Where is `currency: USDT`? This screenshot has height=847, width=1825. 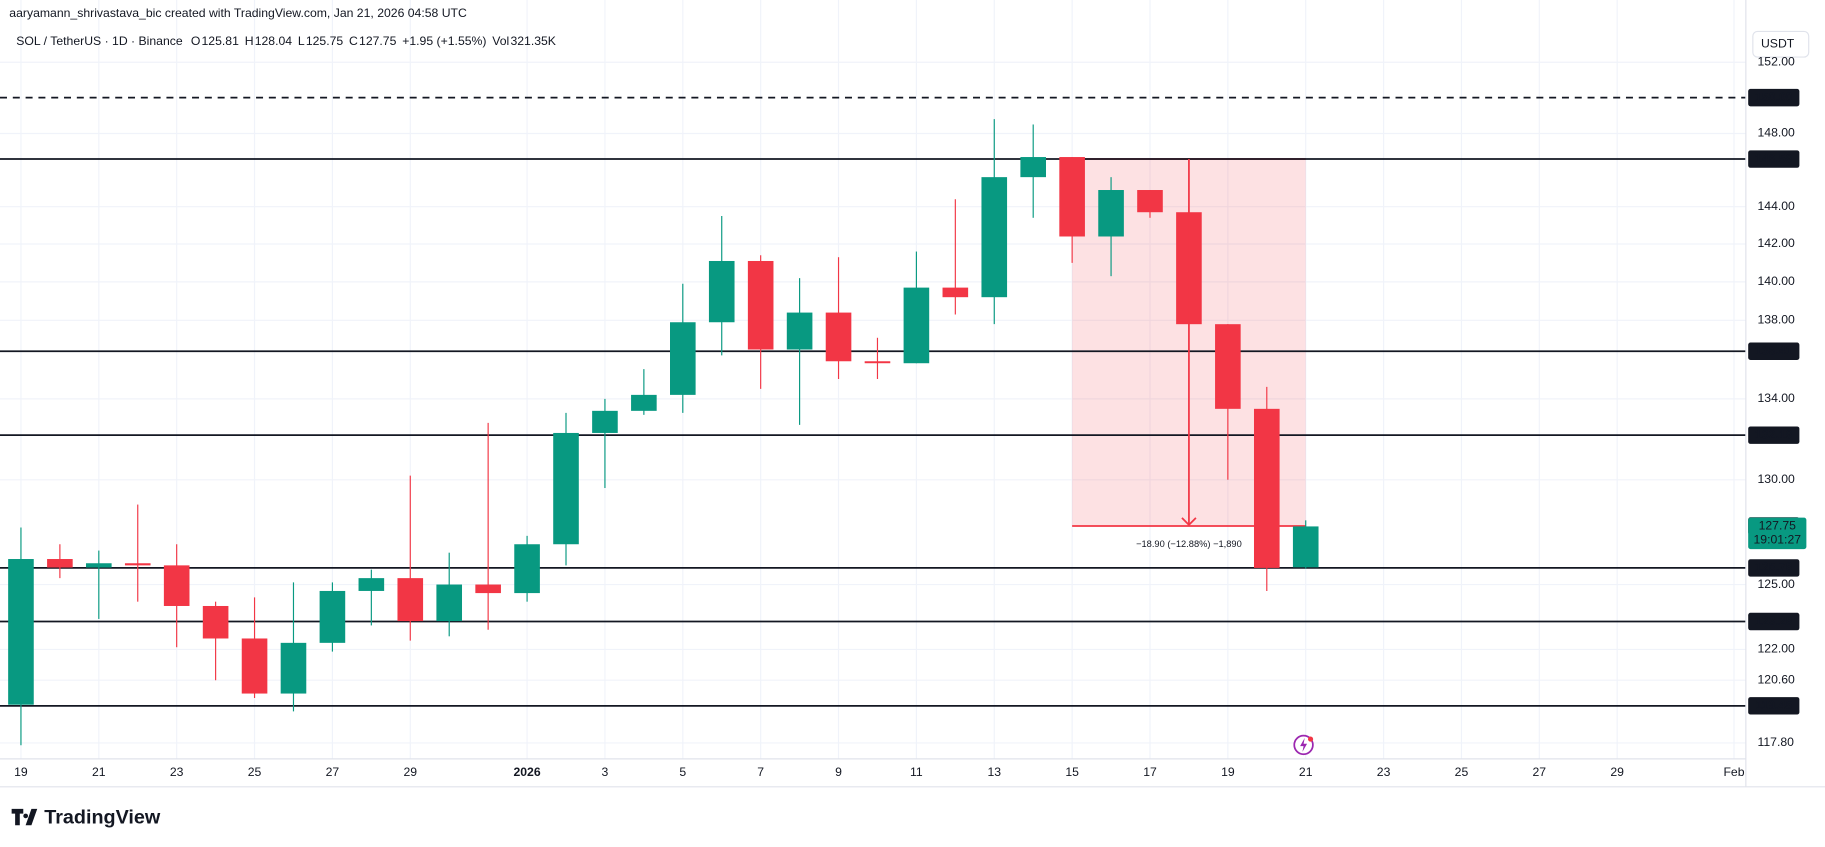 currency: USDT is located at coordinates (1778, 43).